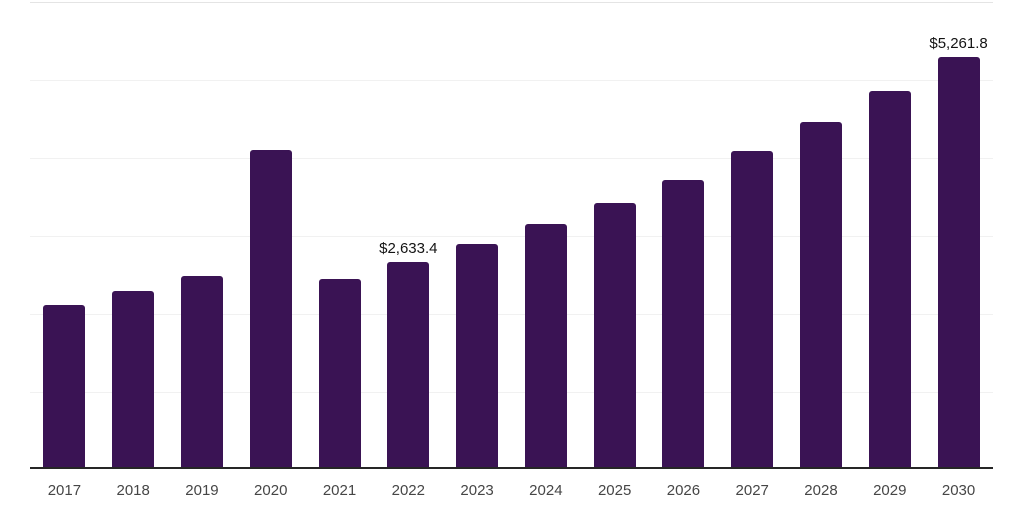 This screenshot has width=1024, height=512. Describe the element at coordinates (683, 490) in the screenshot. I see `x-tick-2026: 2026` at that location.